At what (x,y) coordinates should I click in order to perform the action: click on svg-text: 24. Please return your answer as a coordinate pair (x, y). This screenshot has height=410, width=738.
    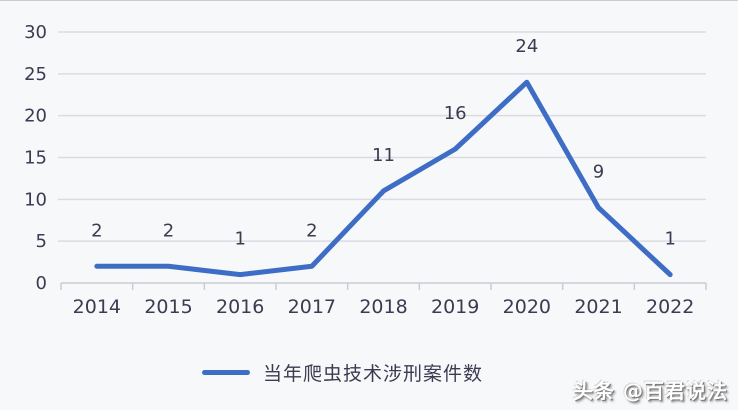
    Looking at the image, I should click on (526, 46).